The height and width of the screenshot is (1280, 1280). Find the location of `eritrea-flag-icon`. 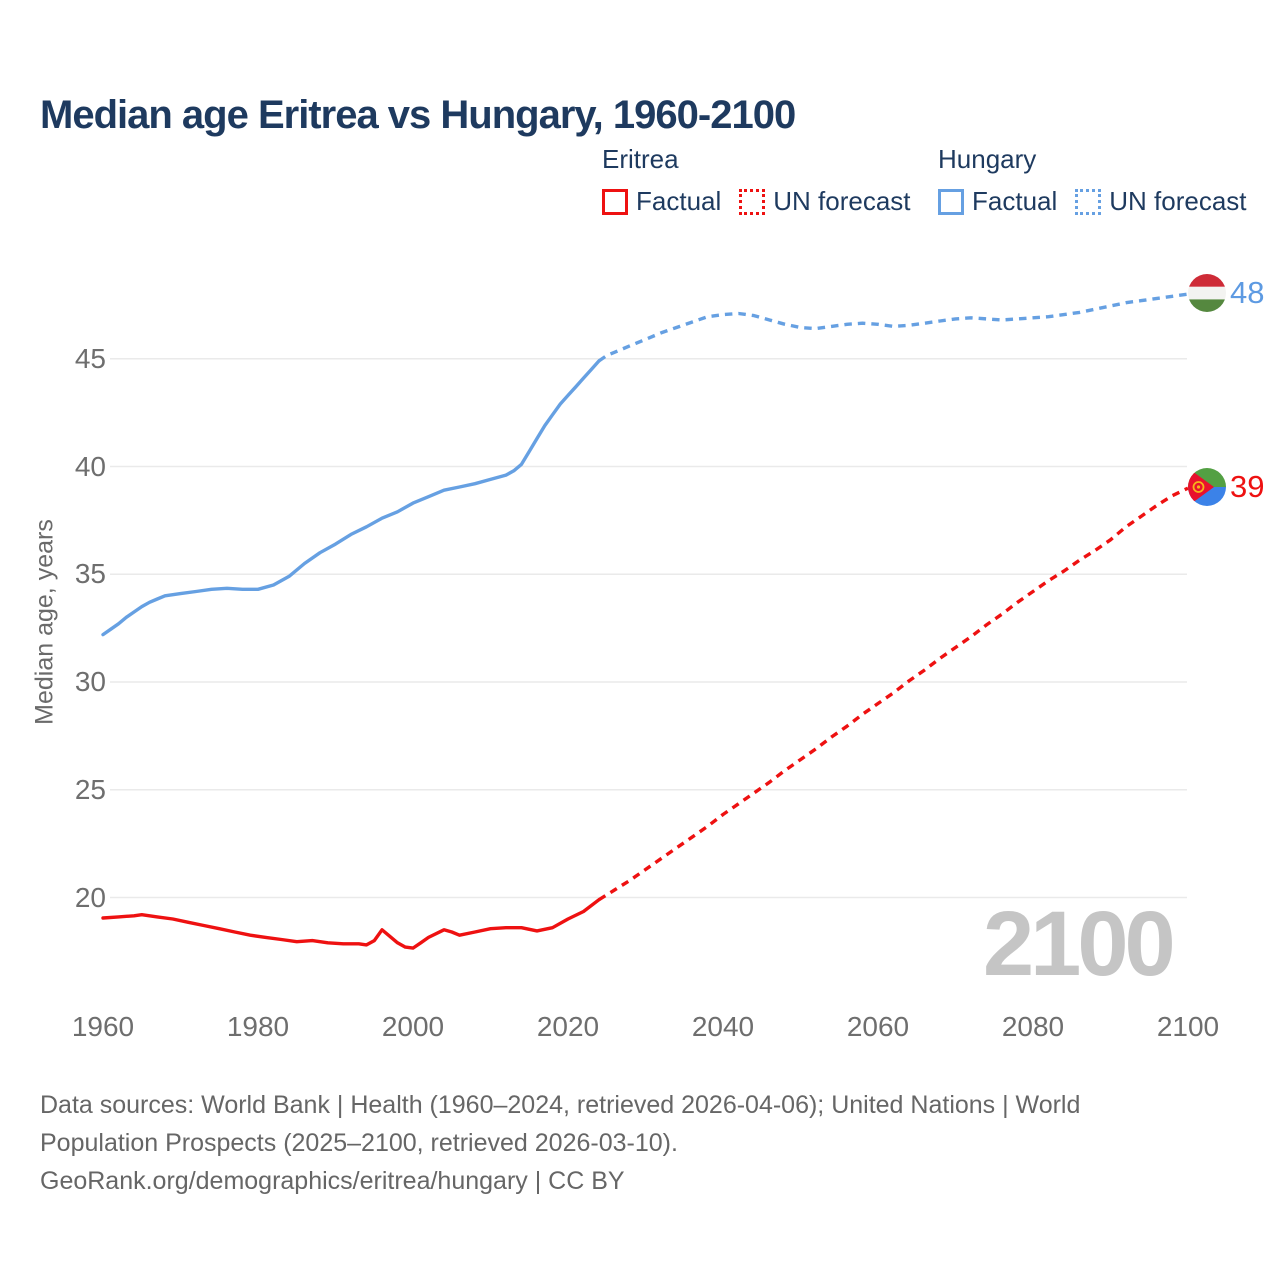

eritrea-flag-icon is located at coordinates (1207, 487).